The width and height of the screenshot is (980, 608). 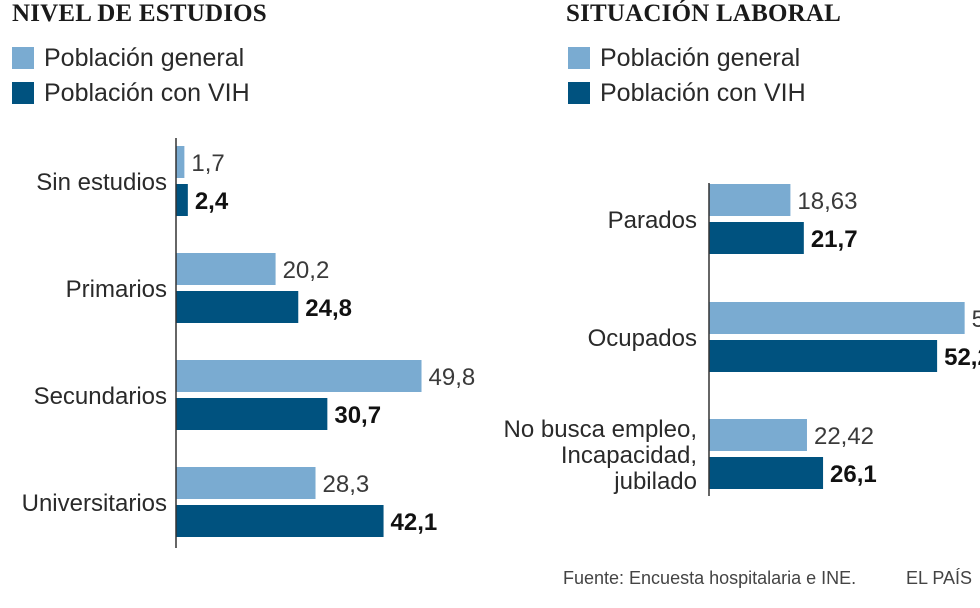 What do you see at coordinates (116, 289) in the screenshot?
I see `category-label: Primarios` at bounding box center [116, 289].